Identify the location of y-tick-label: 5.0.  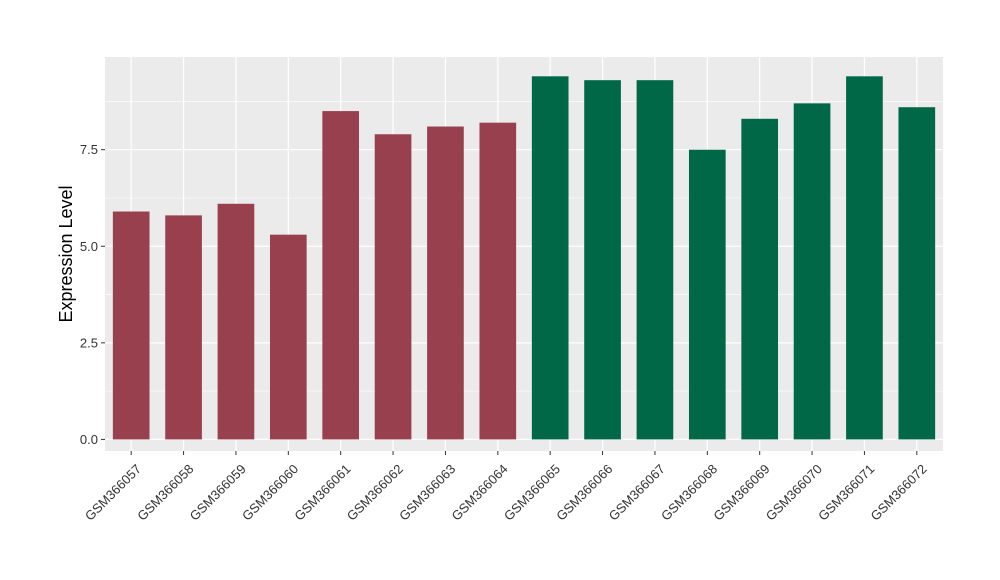
(89, 246).